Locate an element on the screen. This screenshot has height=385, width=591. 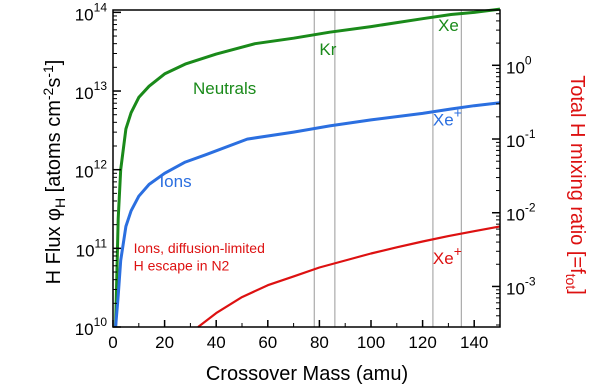
left-y-tick-label-2: 1012 is located at coordinates (91, 170).